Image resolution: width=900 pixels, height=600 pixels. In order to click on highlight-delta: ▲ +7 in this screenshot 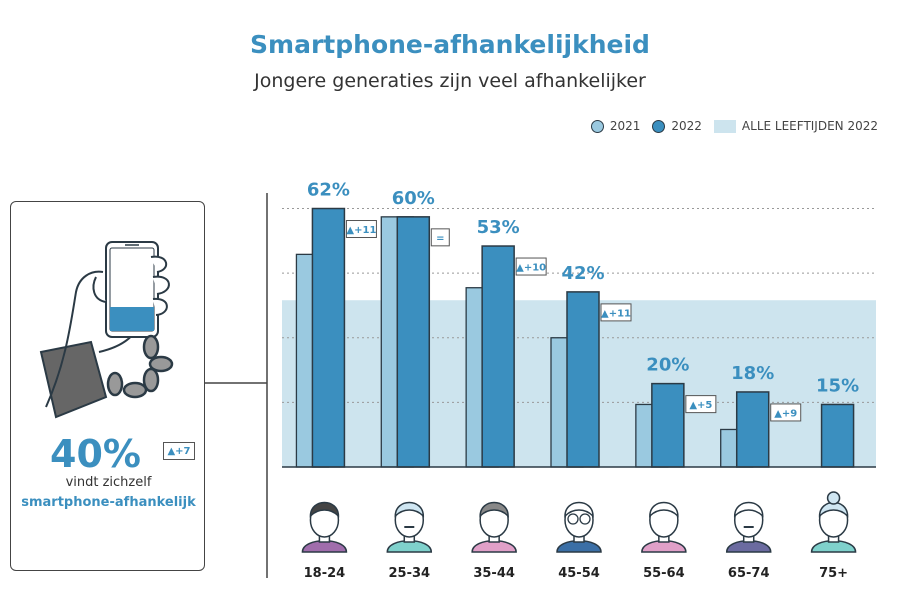, I will do `click(179, 451)`.